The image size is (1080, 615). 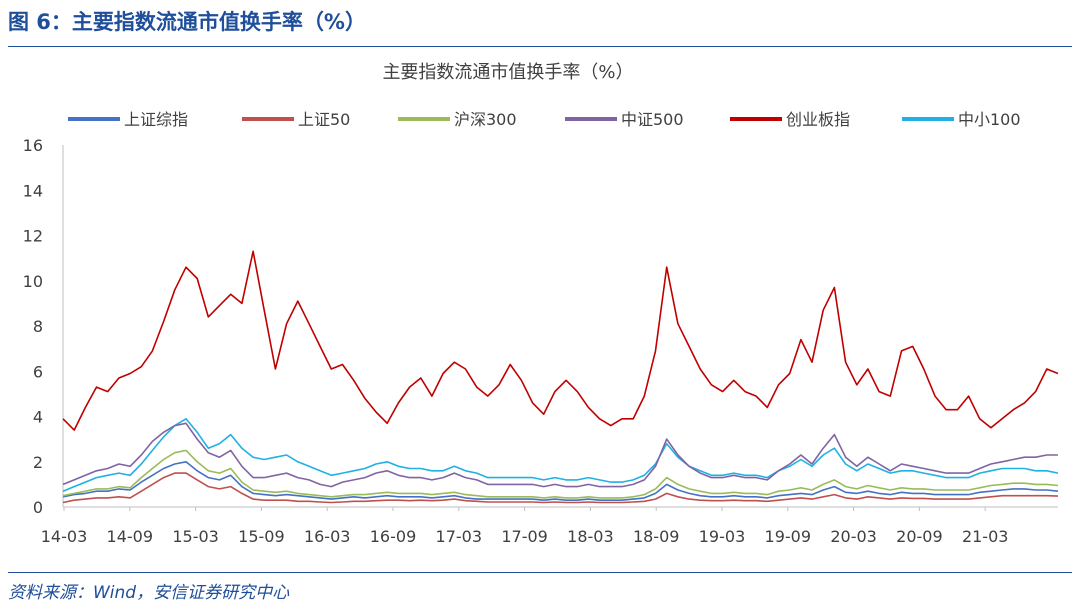 What do you see at coordinates (38, 417) in the screenshot?
I see `y-tick-label: 4` at bounding box center [38, 417].